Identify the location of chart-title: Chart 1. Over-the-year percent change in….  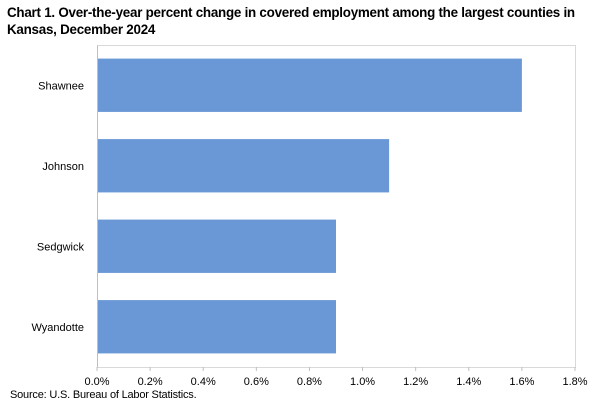
(291, 21).